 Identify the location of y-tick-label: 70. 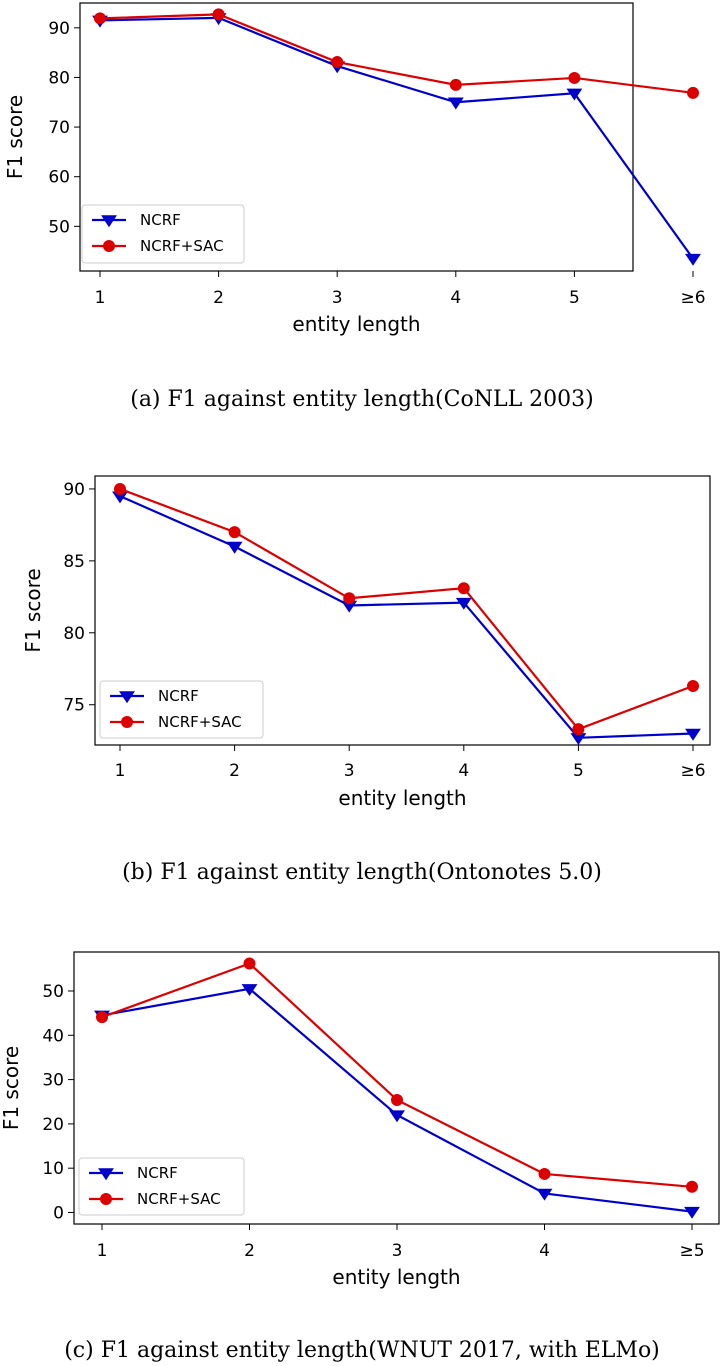
(59, 128).